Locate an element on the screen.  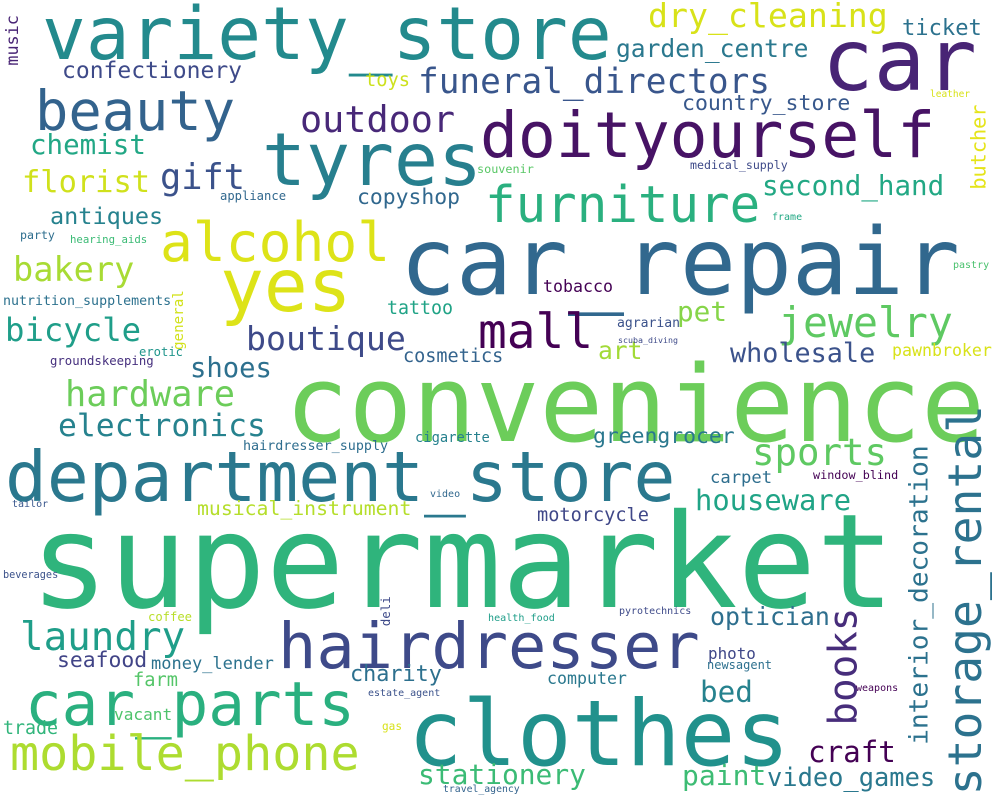
word-cigarette: cigarette is located at coordinates (452, 438).